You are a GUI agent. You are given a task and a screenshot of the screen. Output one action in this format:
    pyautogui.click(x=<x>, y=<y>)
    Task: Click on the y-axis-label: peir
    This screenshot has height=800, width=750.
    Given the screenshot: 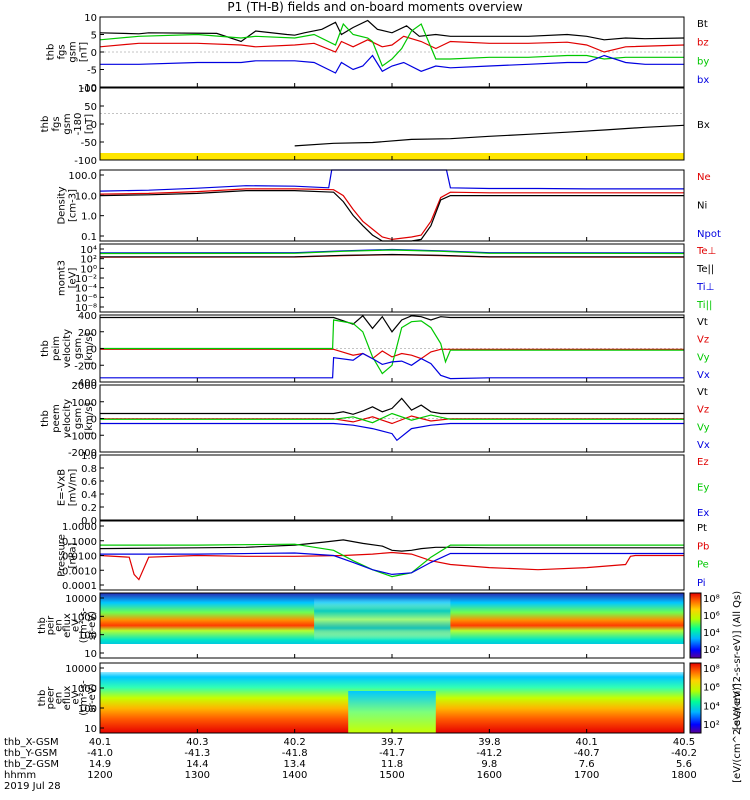 What is the action you would take?
    pyautogui.click(x=50, y=625)
    